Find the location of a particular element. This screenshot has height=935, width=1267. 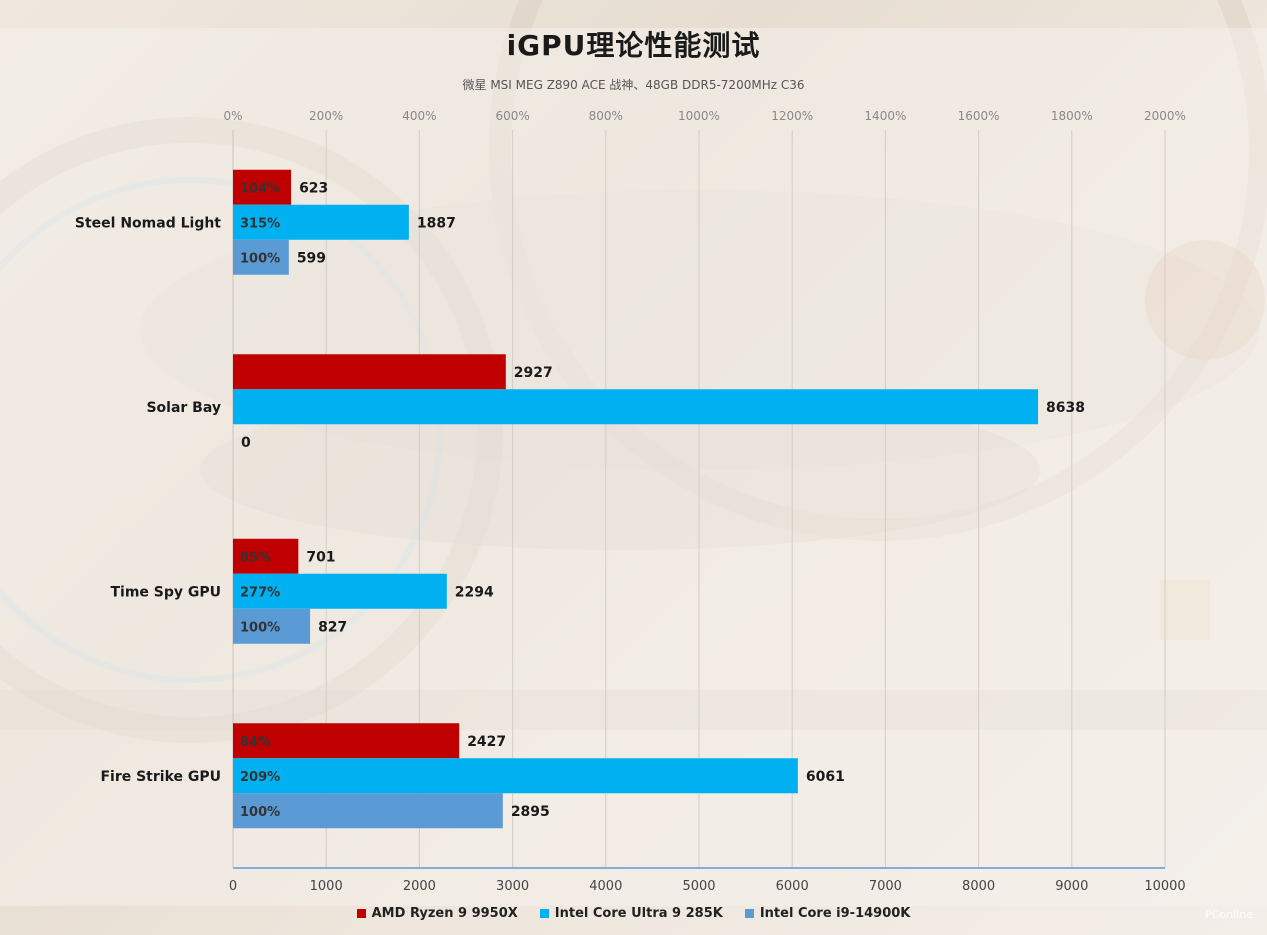

legend-swatch-amd is located at coordinates (361, 913).